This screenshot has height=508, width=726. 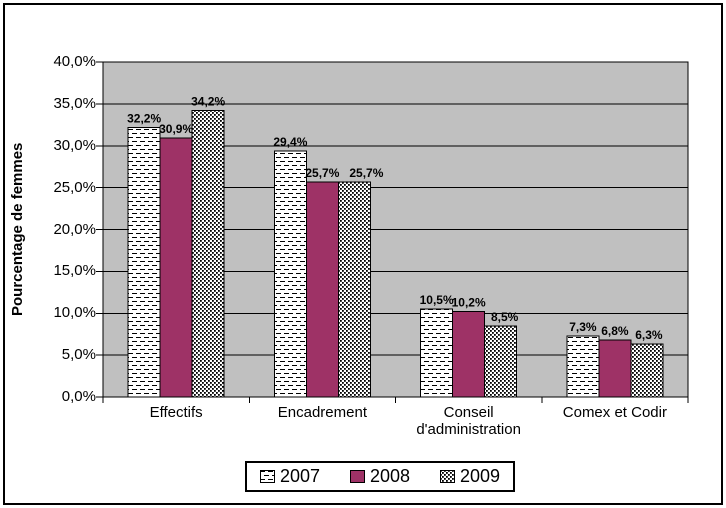 What do you see at coordinates (322, 412) in the screenshot?
I see `x-axis-category-label: Encadrement` at bounding box center [322, 412].